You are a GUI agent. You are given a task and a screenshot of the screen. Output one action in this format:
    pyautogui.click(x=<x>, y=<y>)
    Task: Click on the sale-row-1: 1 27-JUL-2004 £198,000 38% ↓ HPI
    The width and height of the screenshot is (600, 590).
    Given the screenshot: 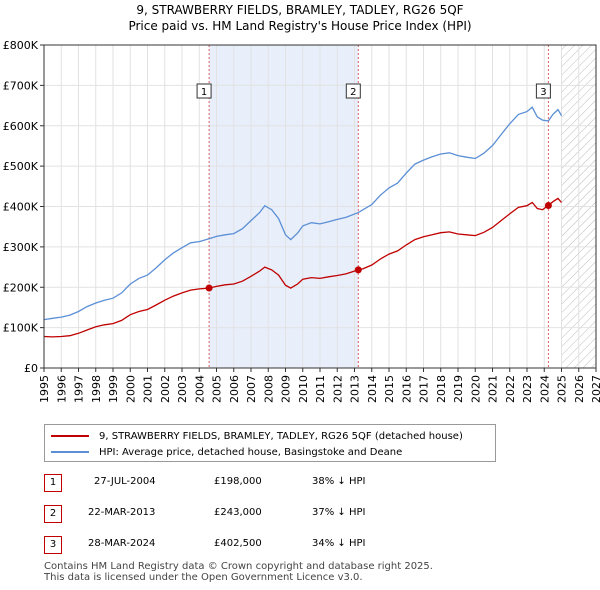 What is the action you would take?
    pyautogui.click(x=234, y=483)
    